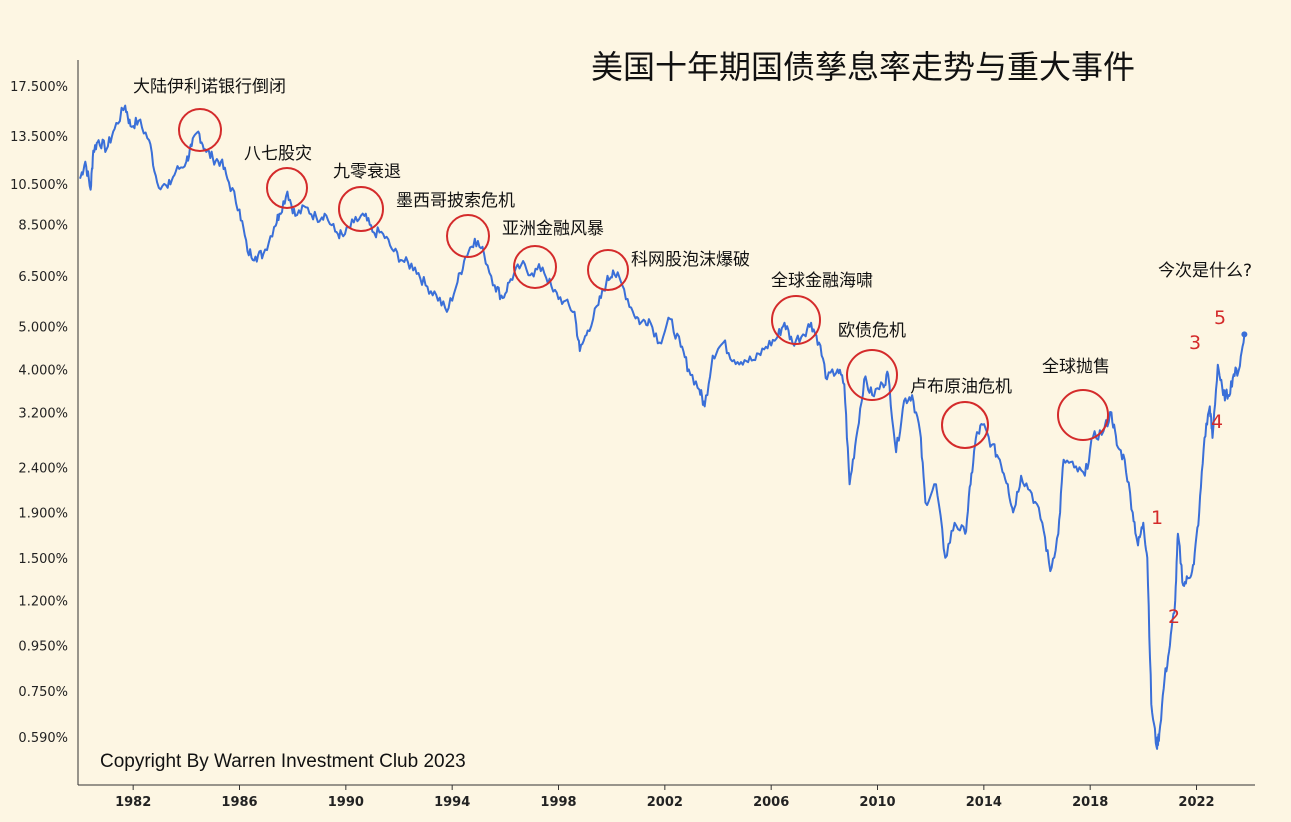  I want to click on x-tick-label: 1986, so click(239, 802).